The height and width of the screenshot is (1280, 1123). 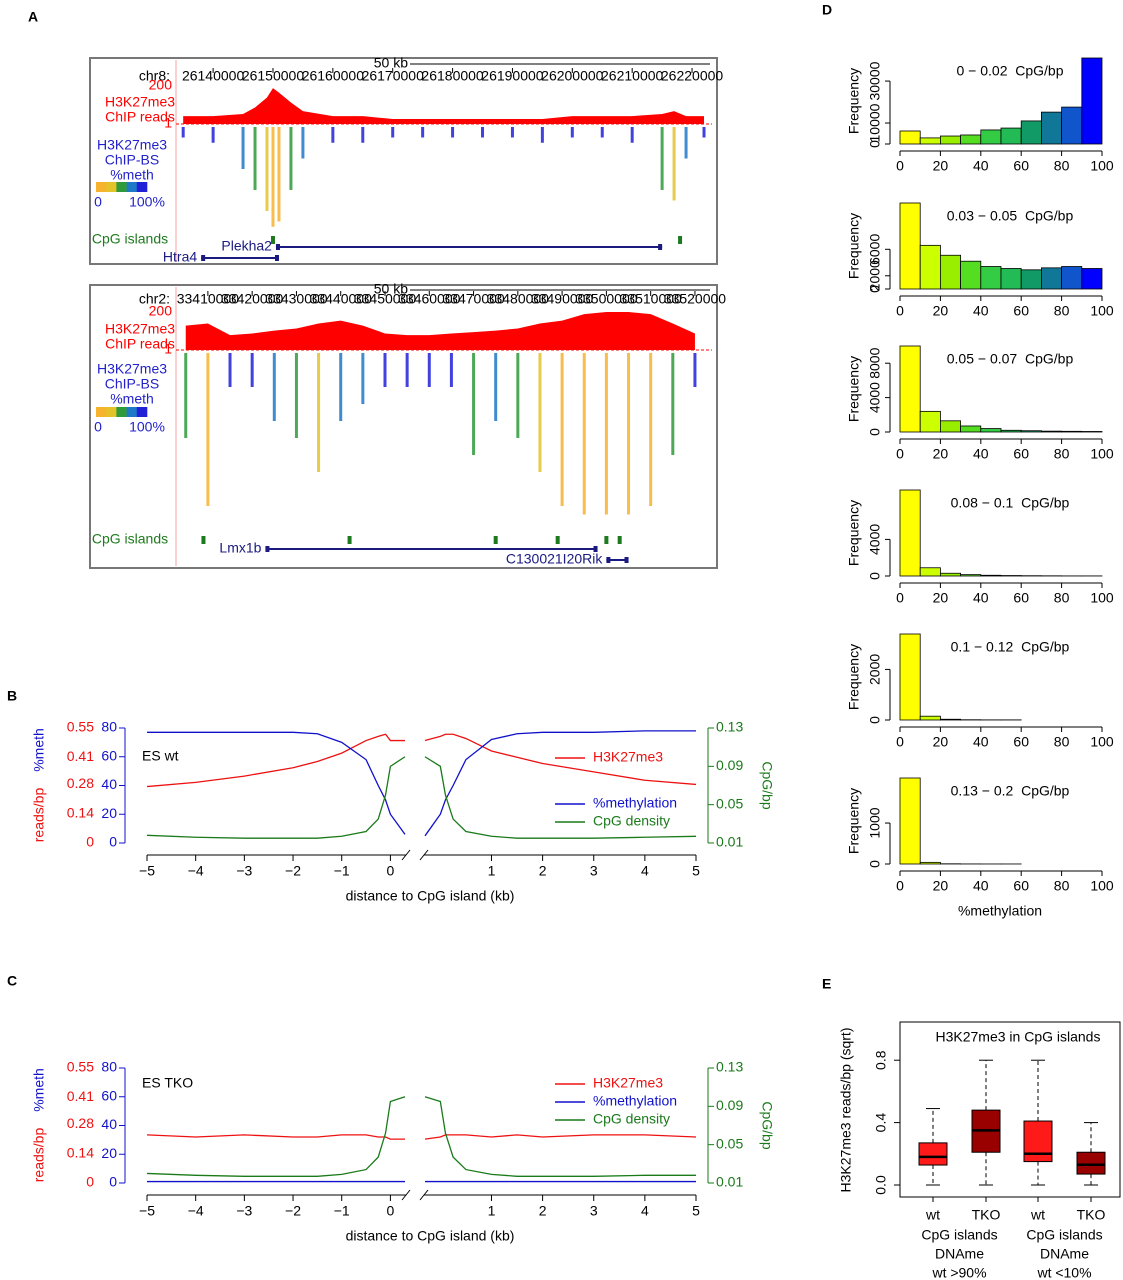 What do you see at coordinates (109, 784) in the screenshot?
I see `y-tick-label: 40` at bounding box center [109, 784].